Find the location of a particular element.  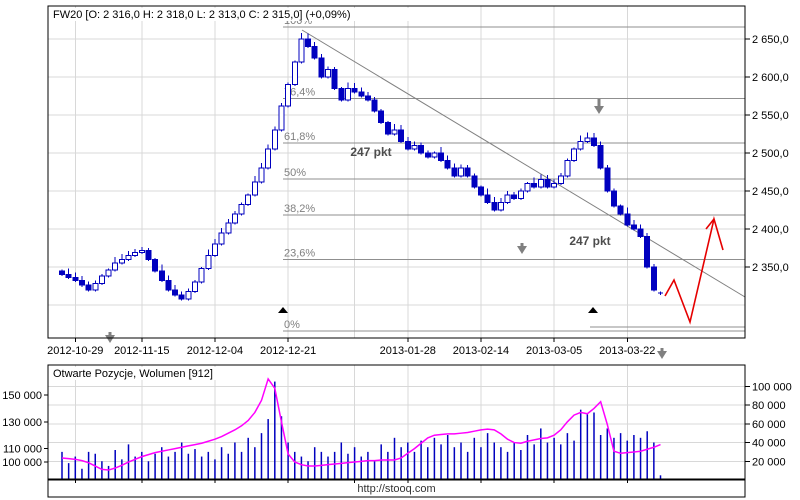

date-tick-label: 2013-01-28 is located at coordinates (408, 351).